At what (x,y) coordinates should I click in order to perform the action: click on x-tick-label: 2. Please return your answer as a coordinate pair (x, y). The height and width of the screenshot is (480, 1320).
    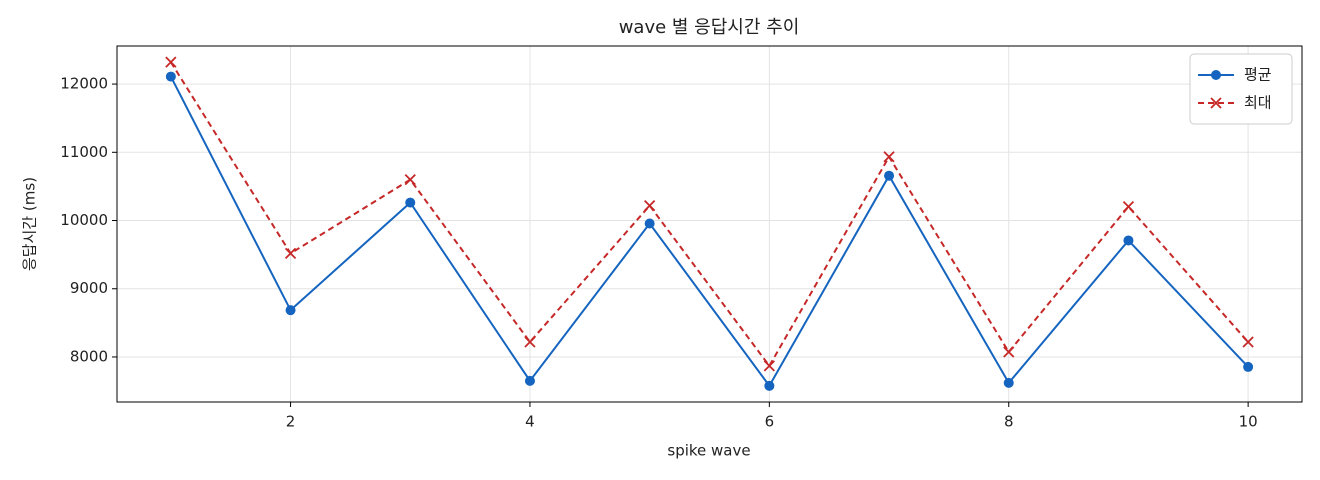
    Looking at the image, I should click on (291, 422).